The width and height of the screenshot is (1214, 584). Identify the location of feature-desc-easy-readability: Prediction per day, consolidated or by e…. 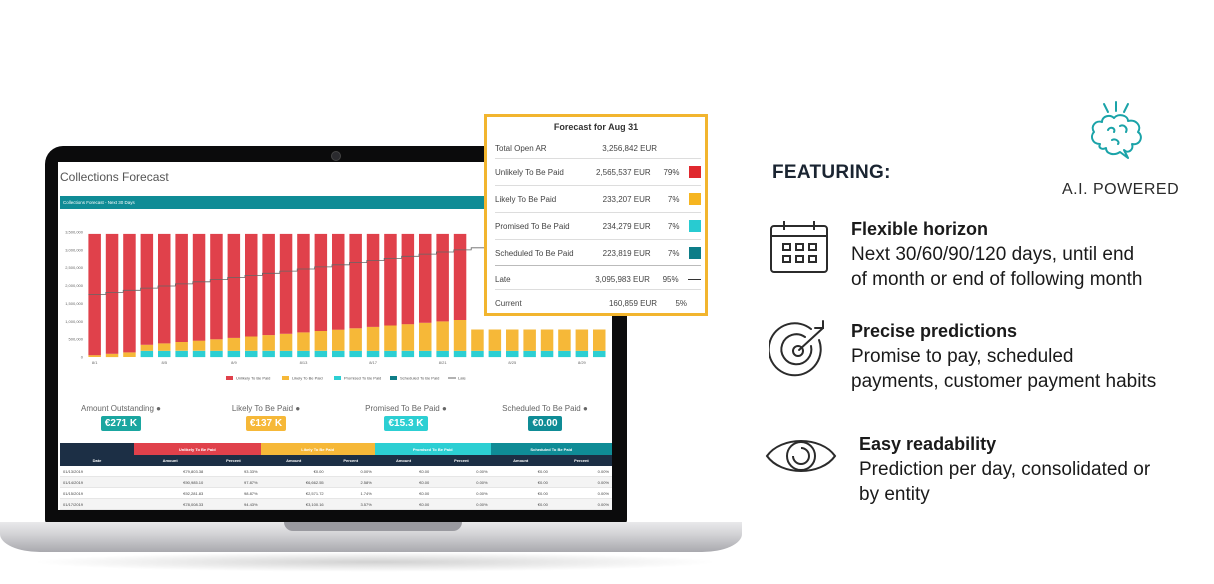
(1004, 482).